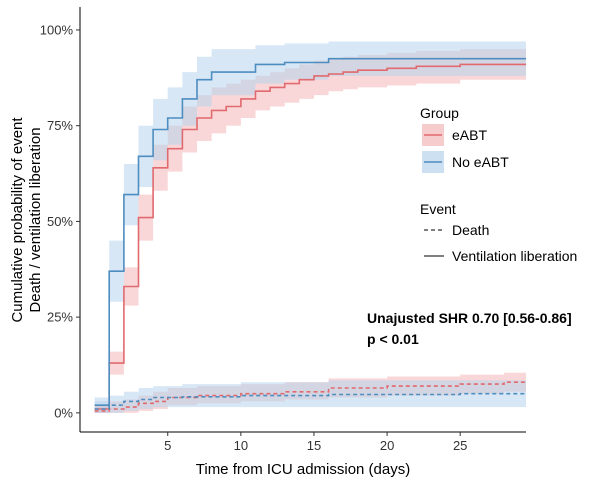  Describe the element at coordinates (314, 445) in the screenshot. I see `x-tick-label: 15` at that location.